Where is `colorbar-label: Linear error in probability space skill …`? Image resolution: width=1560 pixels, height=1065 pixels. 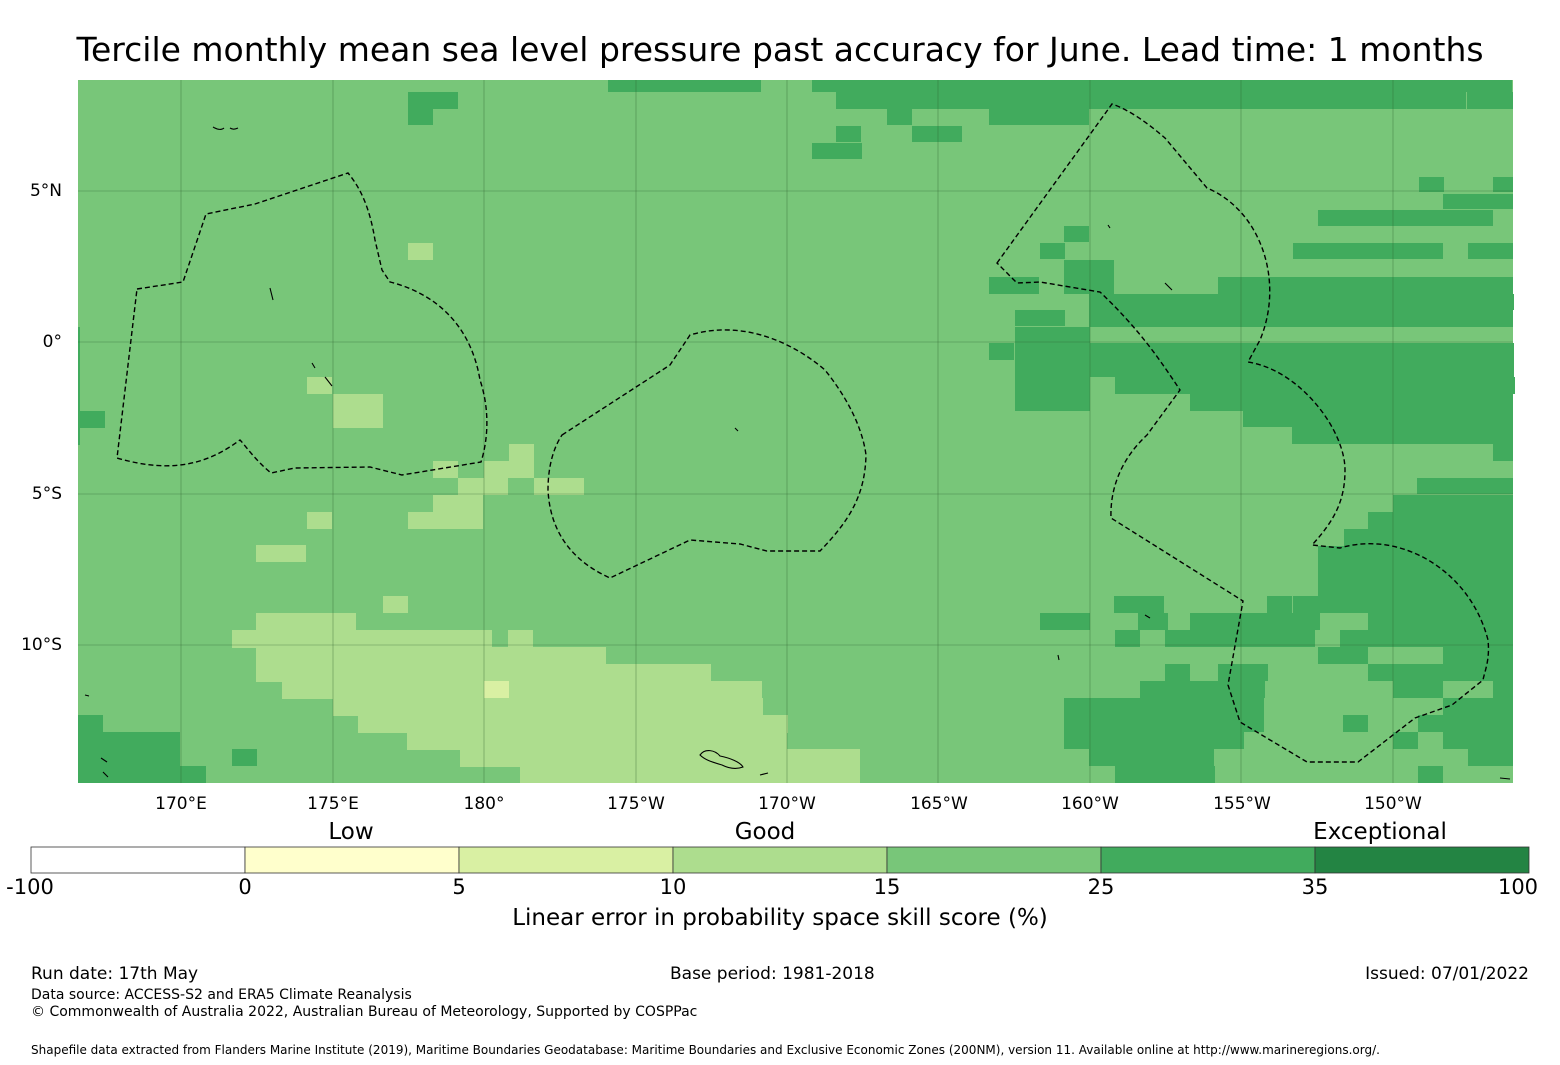 colorbar-label: Linear error in probability space skill … is located at coordinates (780, 918).